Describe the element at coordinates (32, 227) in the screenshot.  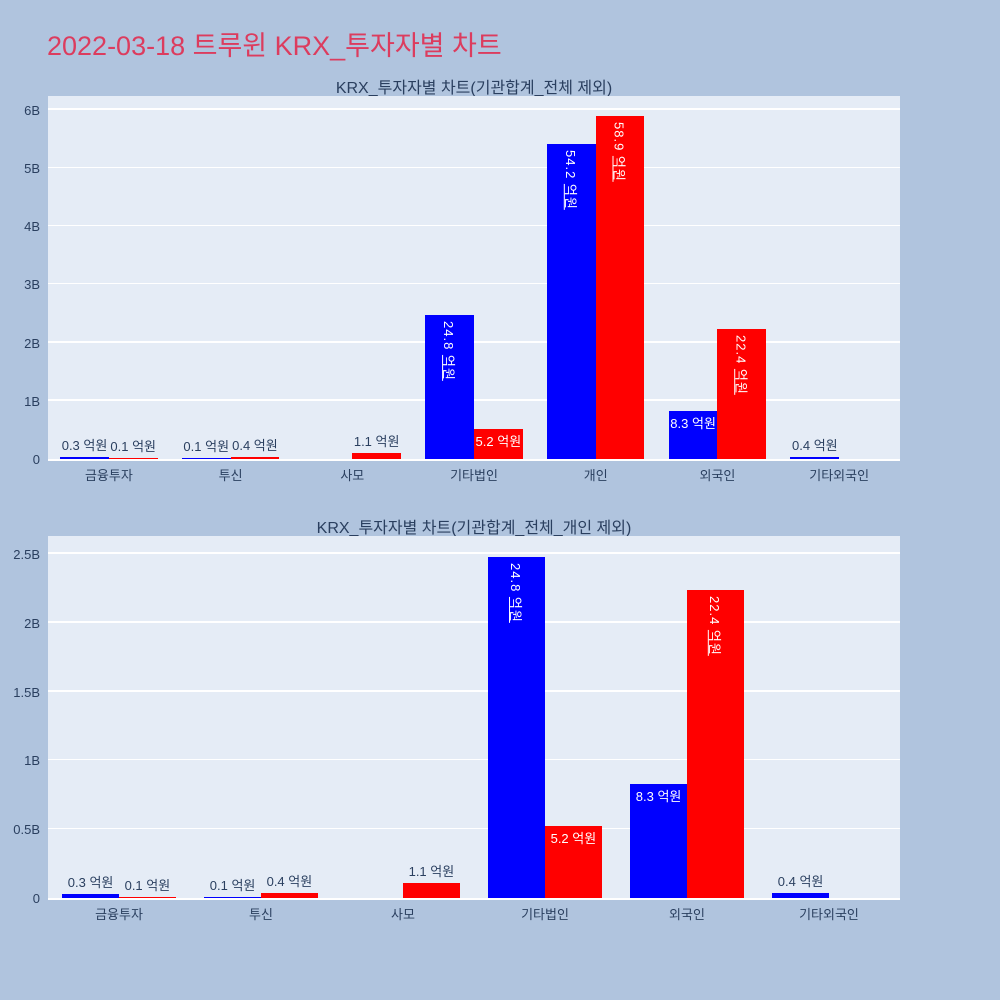
I see `y-tick-label: 4B` at that location.